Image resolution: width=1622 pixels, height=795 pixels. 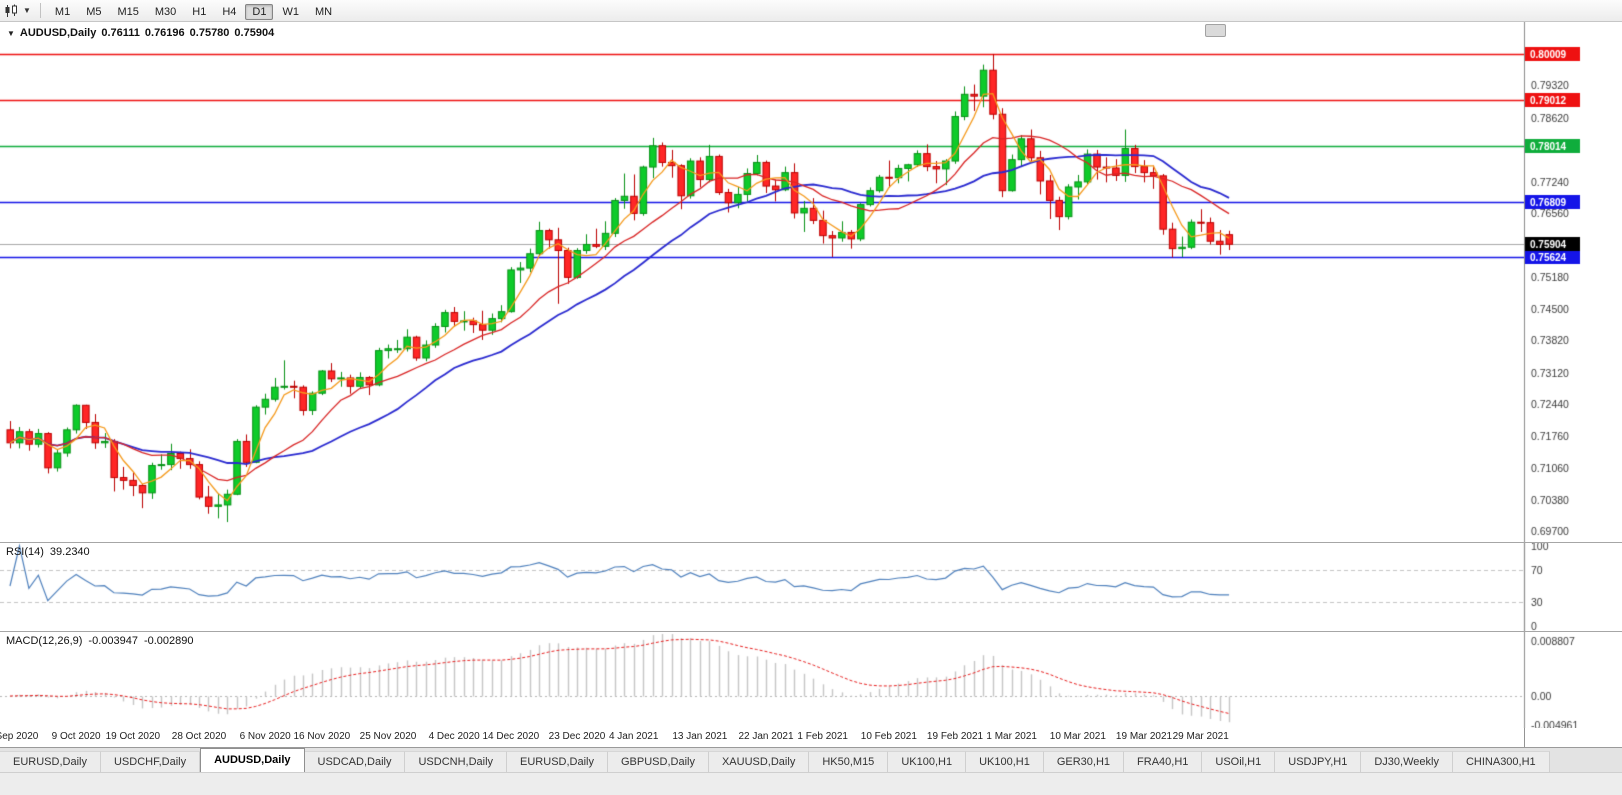 What do you see at coordinates (150, 761) in the screenshot?
I see `chart-tab-usdchf-daily: USDCHF,Daily` at bounding box center [150, 761].